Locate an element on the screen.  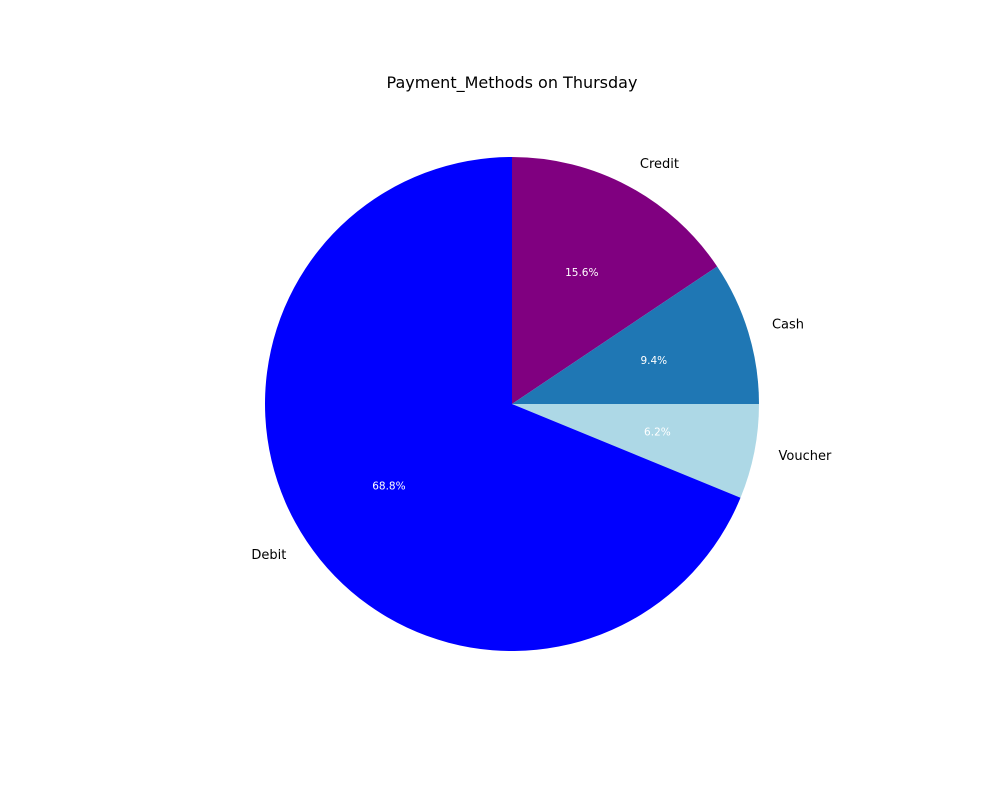
pie-slice-cash is located at coordinates (635, 335).